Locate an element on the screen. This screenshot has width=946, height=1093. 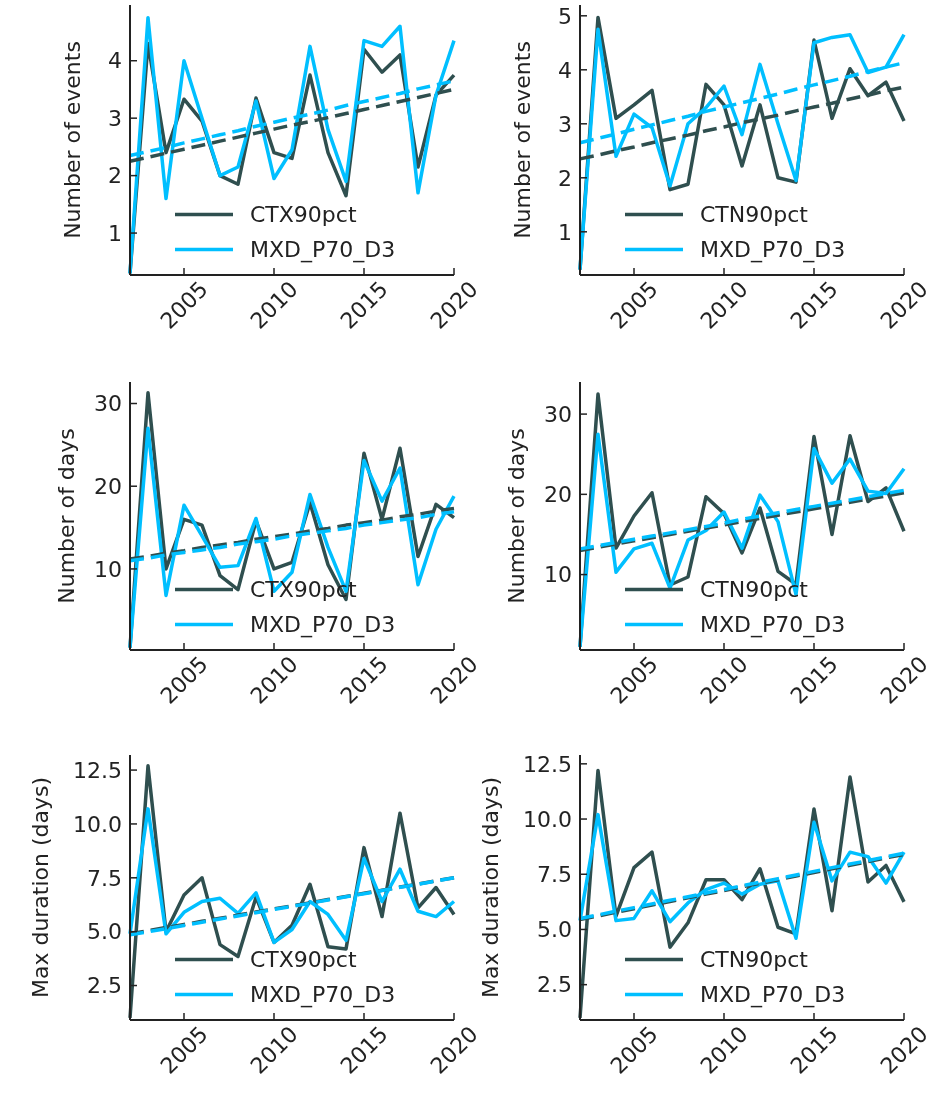
y-tick-label: 5 is located at coordinates (565, 16).